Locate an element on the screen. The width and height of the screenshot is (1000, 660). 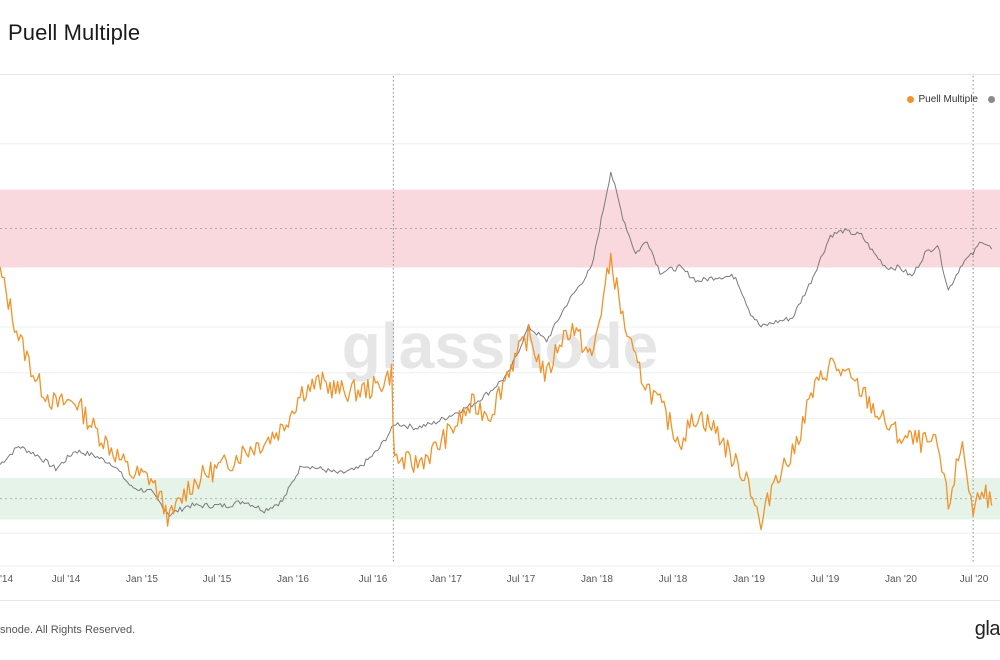
legend-item-puell: Puell Multiple is located at coordinates (942, 99).